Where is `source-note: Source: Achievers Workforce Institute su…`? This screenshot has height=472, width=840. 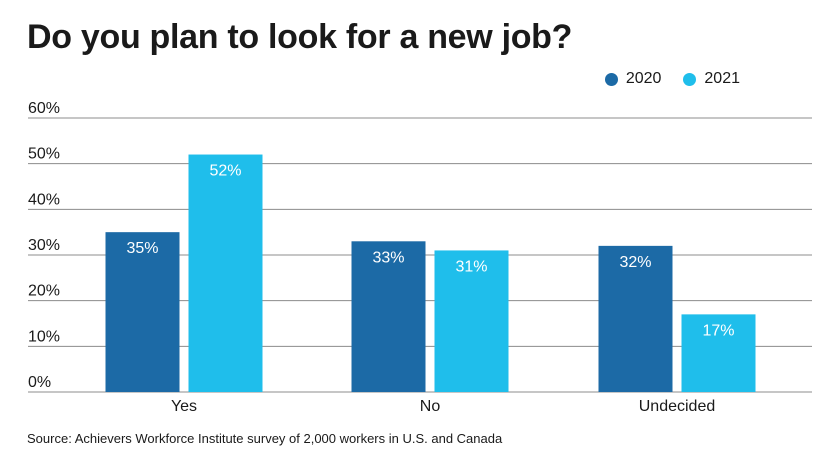
source-note: Source: Achievers Workforce Institute su… is located at coordinates (265, 438).